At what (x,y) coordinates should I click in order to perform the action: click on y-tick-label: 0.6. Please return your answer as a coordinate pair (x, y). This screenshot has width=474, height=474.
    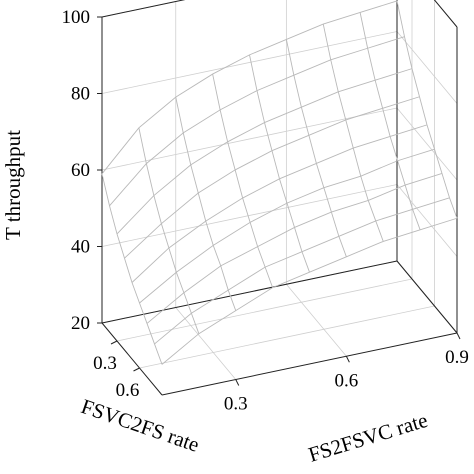
    Looking at the image, I should click on (347, 380).